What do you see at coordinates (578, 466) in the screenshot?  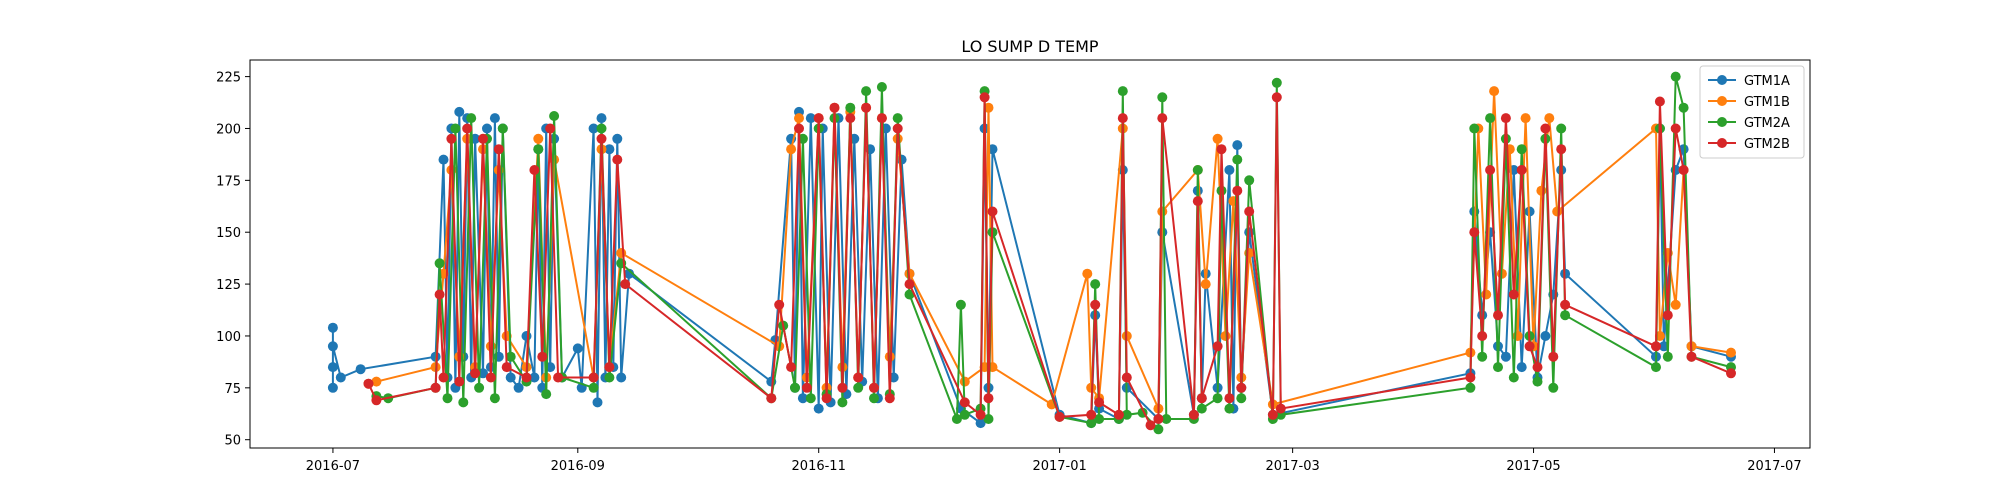 I see `x-tick-label: 2016-09` at bounding box center [578, 466].